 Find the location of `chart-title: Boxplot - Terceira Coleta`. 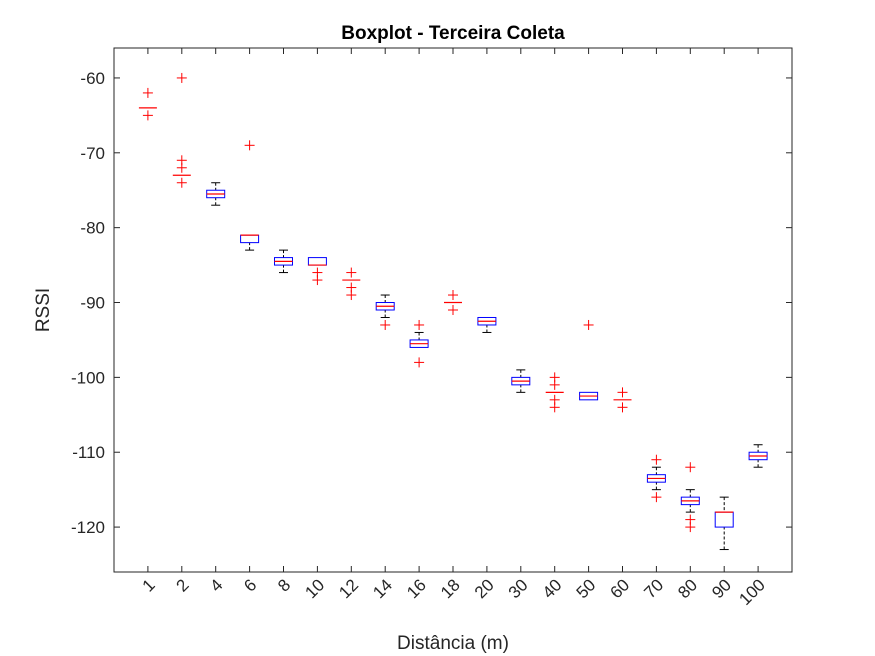

chart-title: Boxplot - Terceira Coleta is located at coordinates (453, 33).